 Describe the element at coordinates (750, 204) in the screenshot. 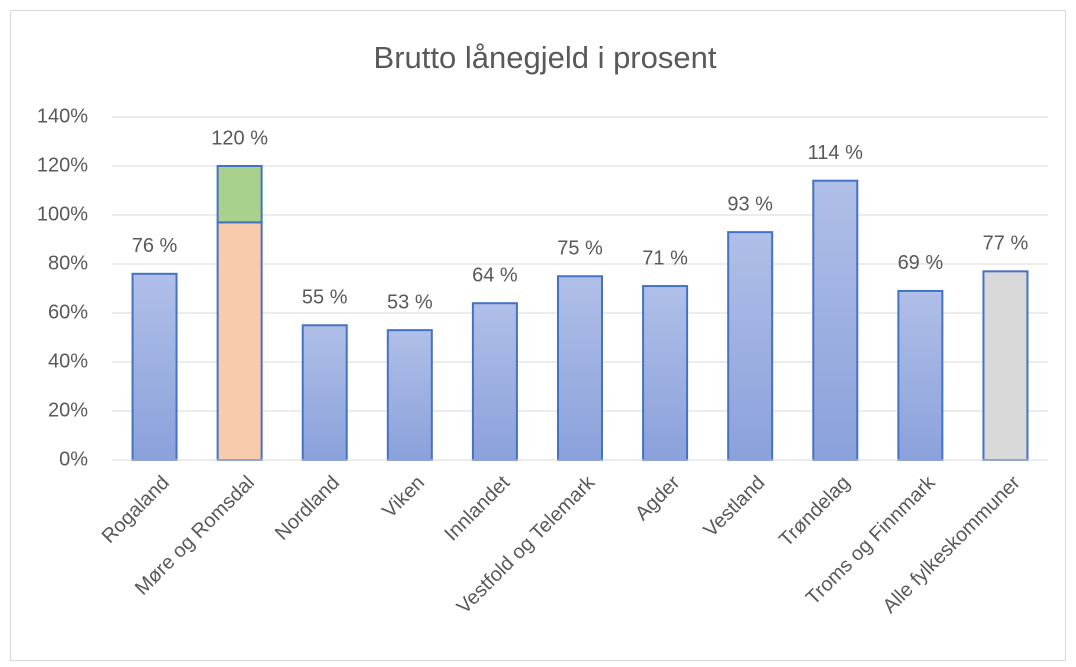

I see `data-label: 93 %` at that location.